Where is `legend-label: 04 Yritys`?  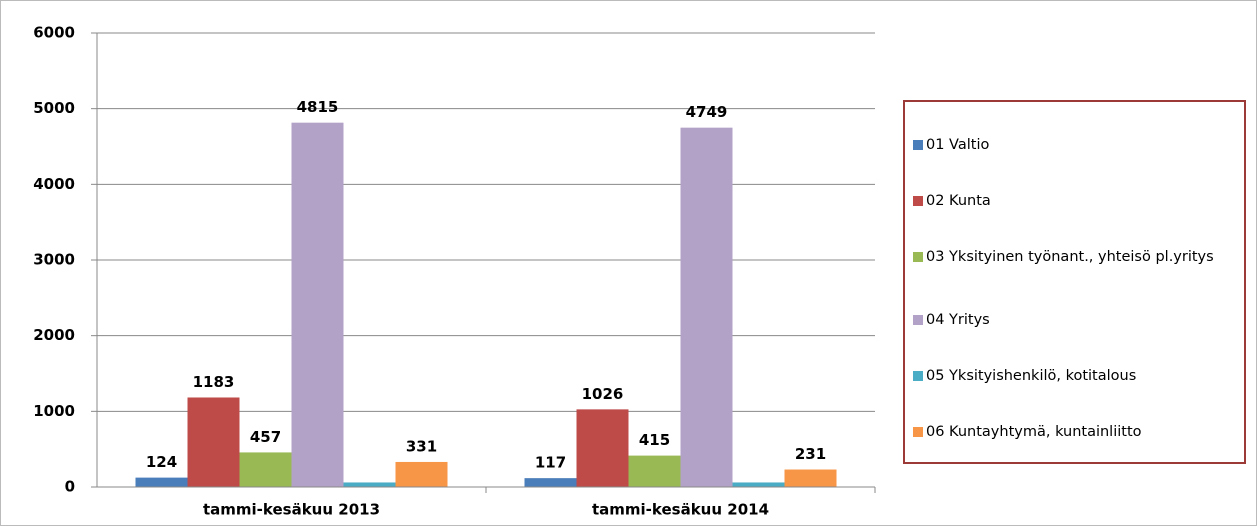 legend-label: 04 Yritys is located at coordinates (958, 320).